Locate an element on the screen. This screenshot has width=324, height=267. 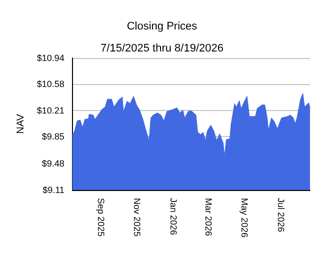
chart-subtitle: 7/15/2025 thru 8/19/2026 is located at coordinates (162, 48).